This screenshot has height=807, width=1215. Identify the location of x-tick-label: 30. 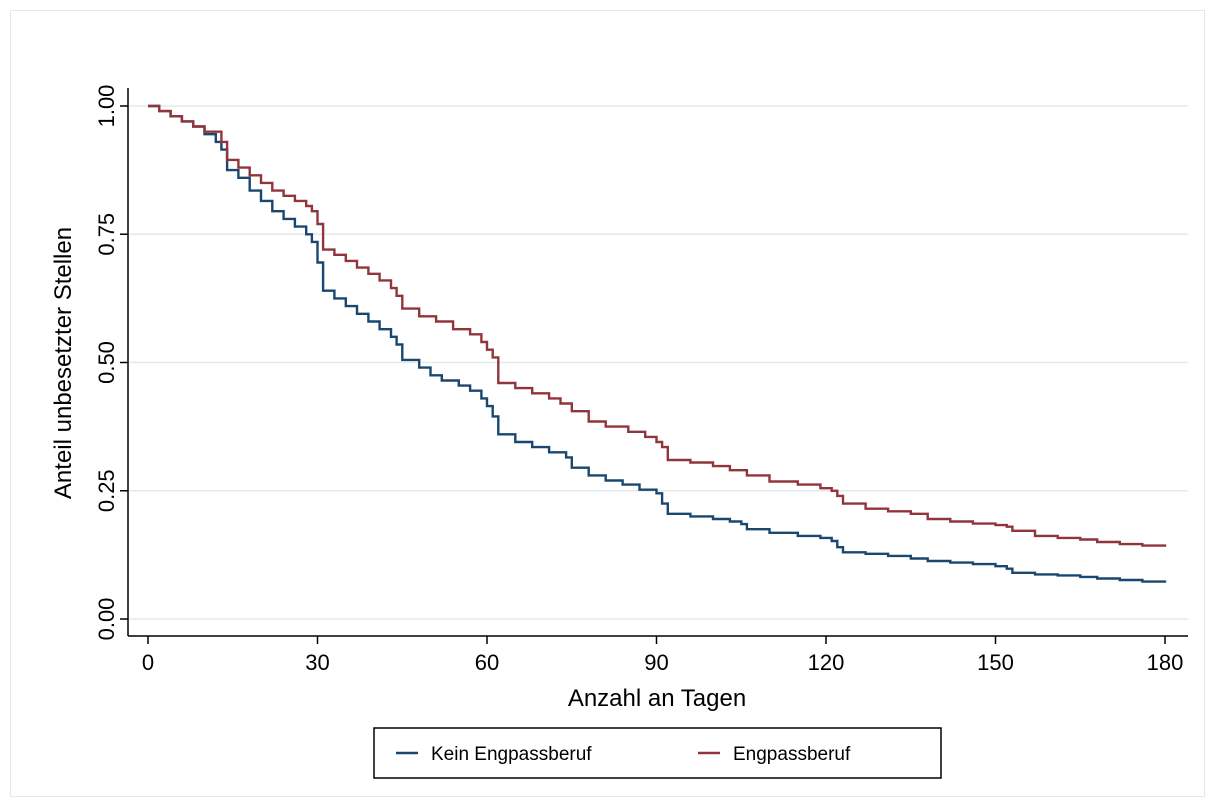
(317, 662).